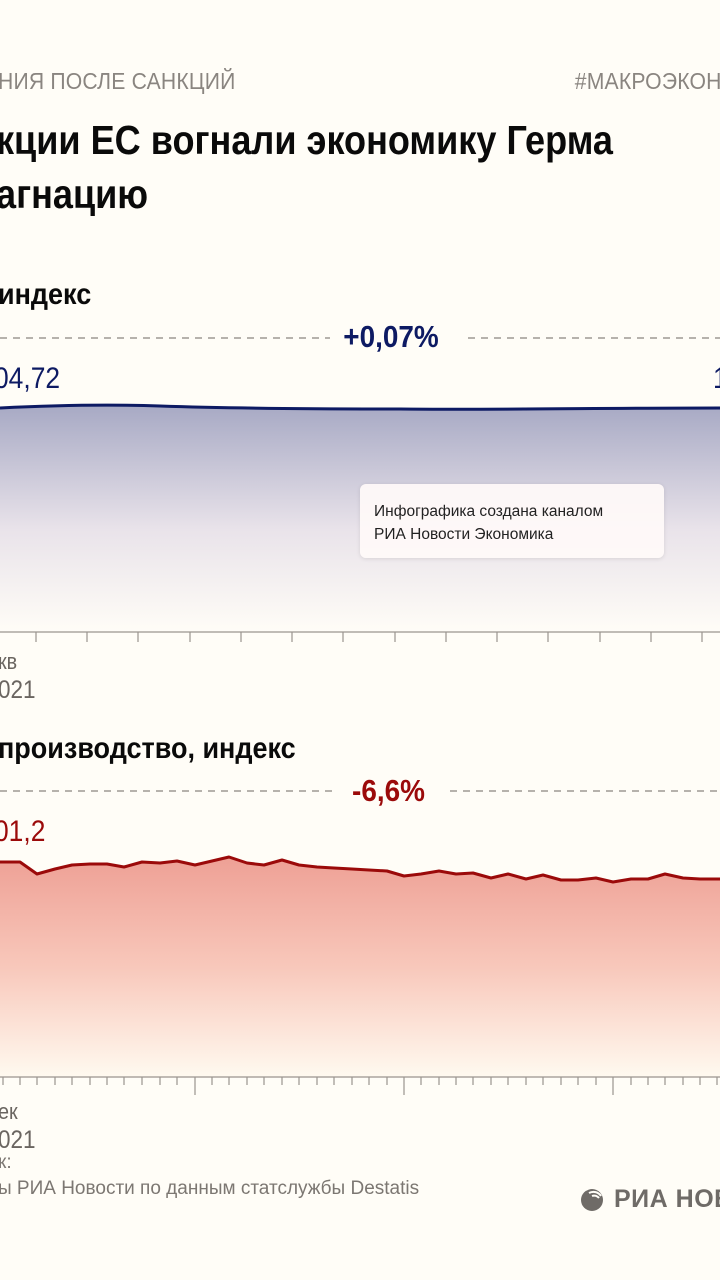 This screenshot has width=720, height=1280. I want to click on headline-line-2: агнацию, so click(74, 194).